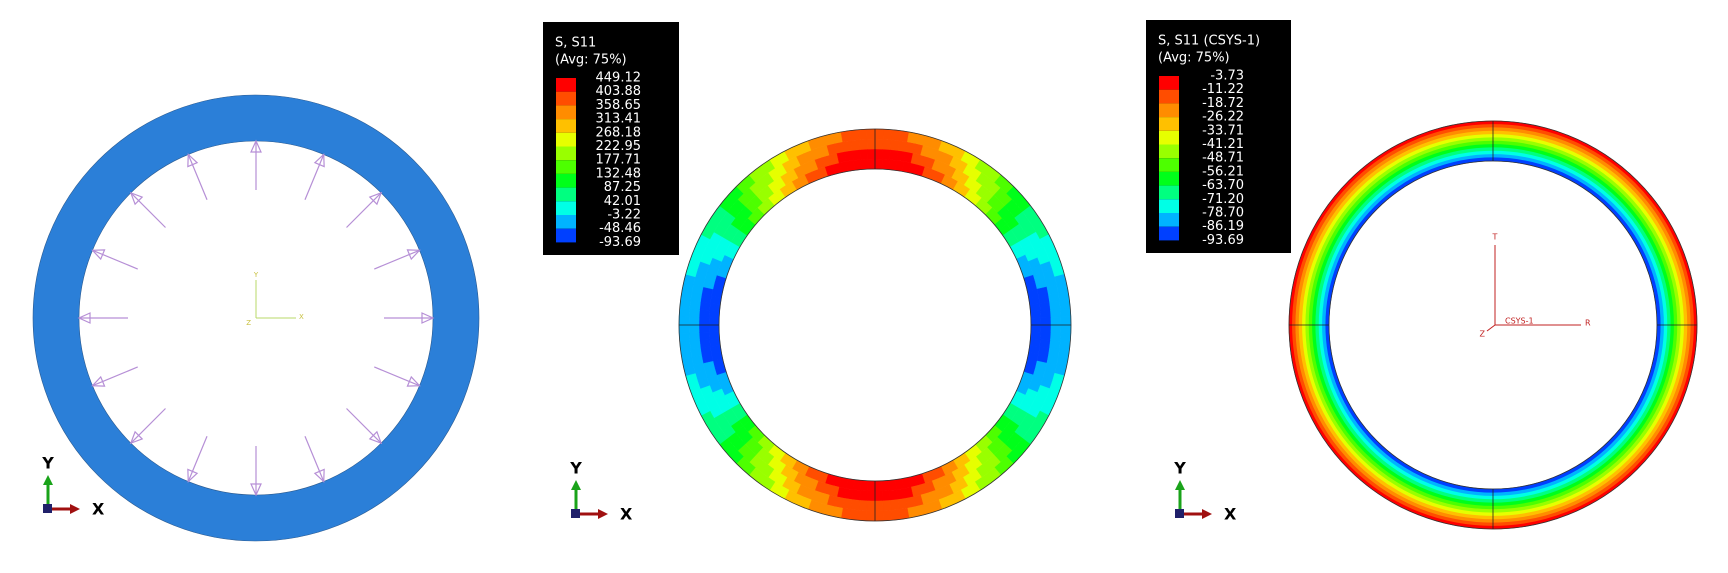 This screenshot has height=573, width=1728. I want to click on csys-z-label: Z, so click(248, 323).